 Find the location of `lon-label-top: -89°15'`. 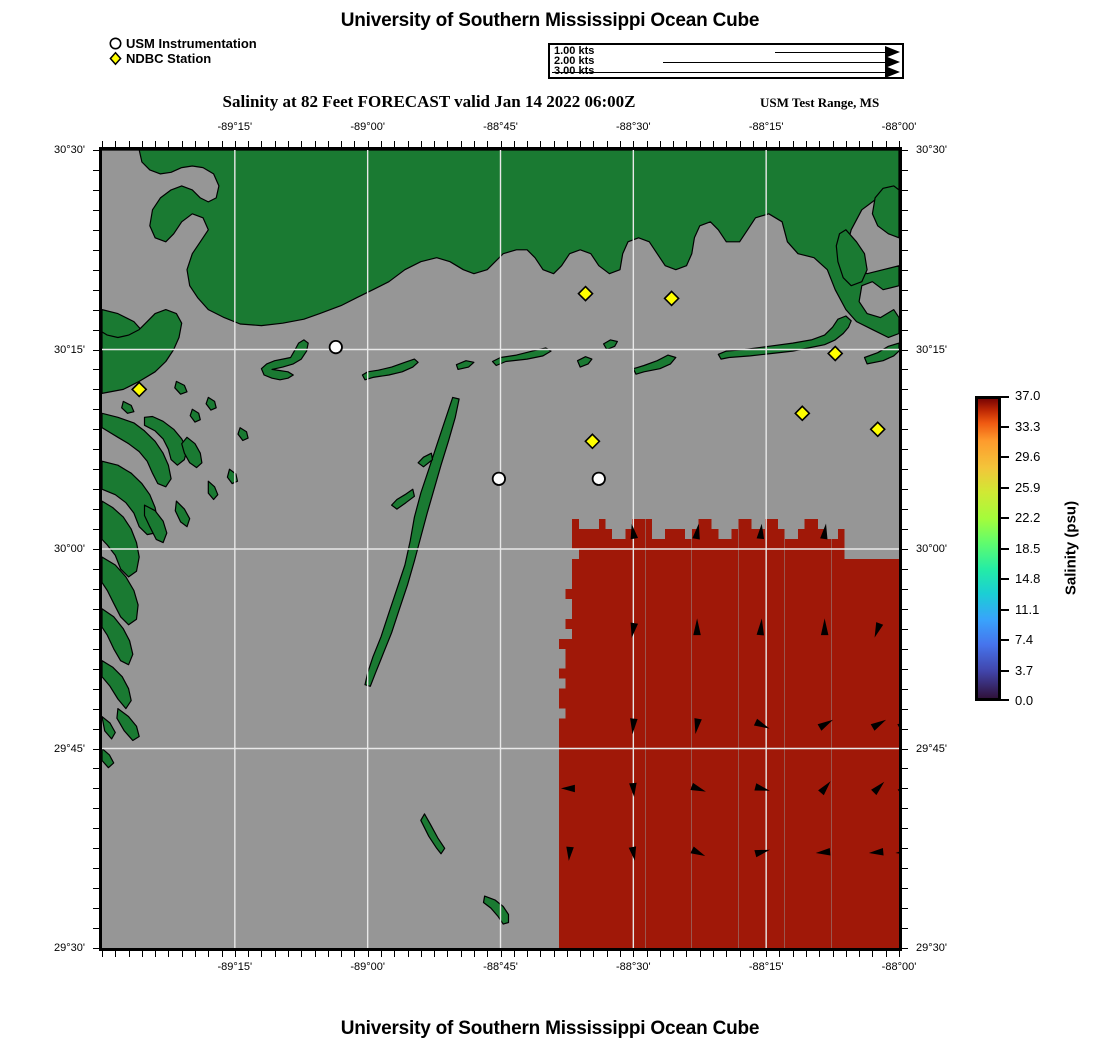

lon-label-top: -89°15' is located at coordinates (235, 127).